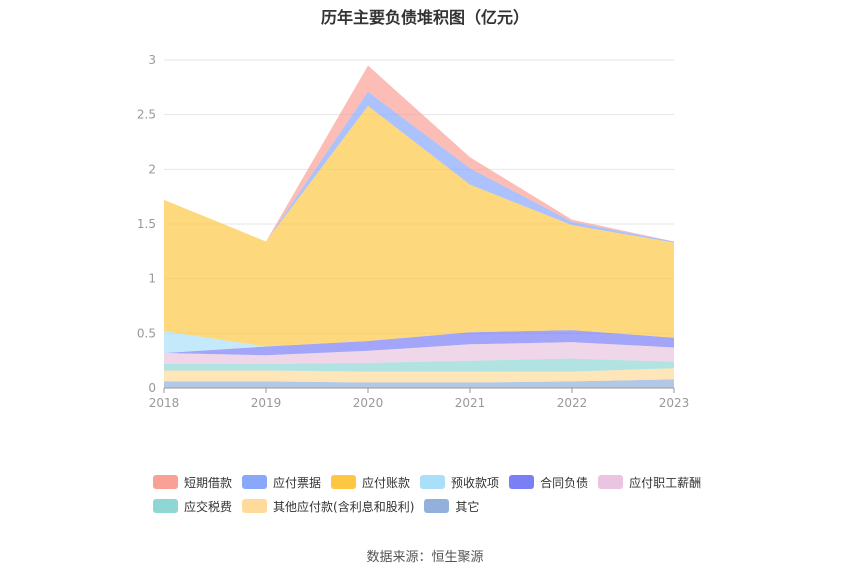 The image size is (850, 575). I want to click on area-series-合同负债, so click(419, 343).